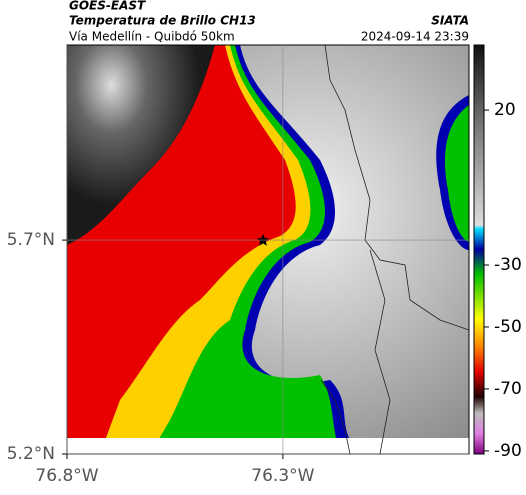  Describe the element at coordinates (152, 37) in the screenshot. I see `location: Vía Medellín - Quibdó 50km` at that location.